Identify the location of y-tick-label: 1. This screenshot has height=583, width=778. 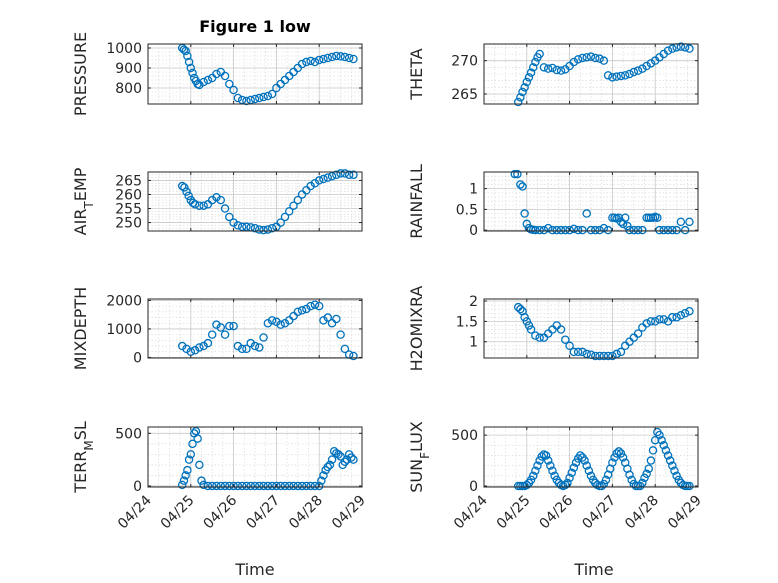
(473, 343).